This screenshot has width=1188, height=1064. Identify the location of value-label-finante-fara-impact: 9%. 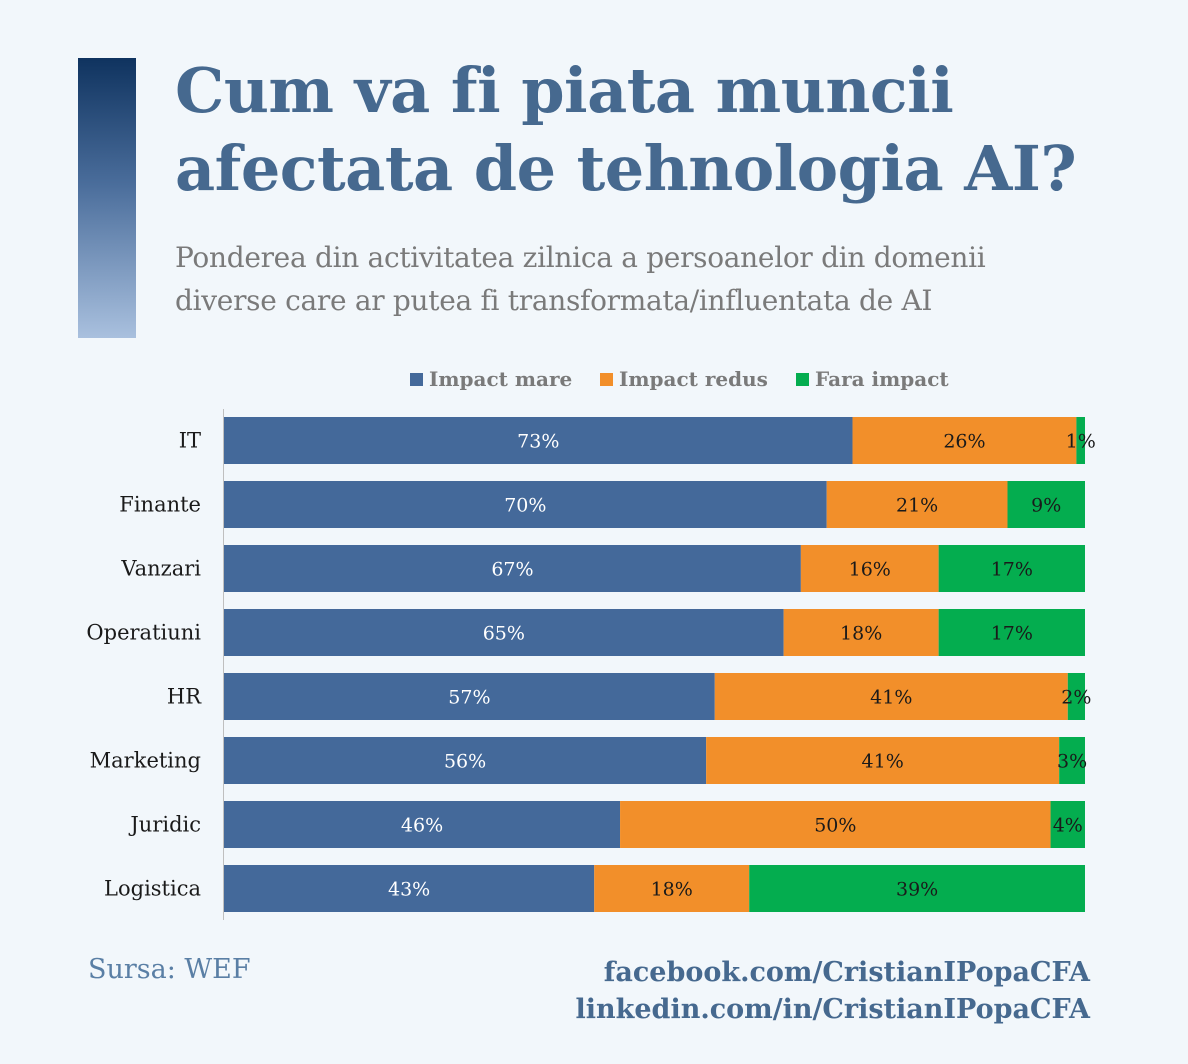
(1046, 506).